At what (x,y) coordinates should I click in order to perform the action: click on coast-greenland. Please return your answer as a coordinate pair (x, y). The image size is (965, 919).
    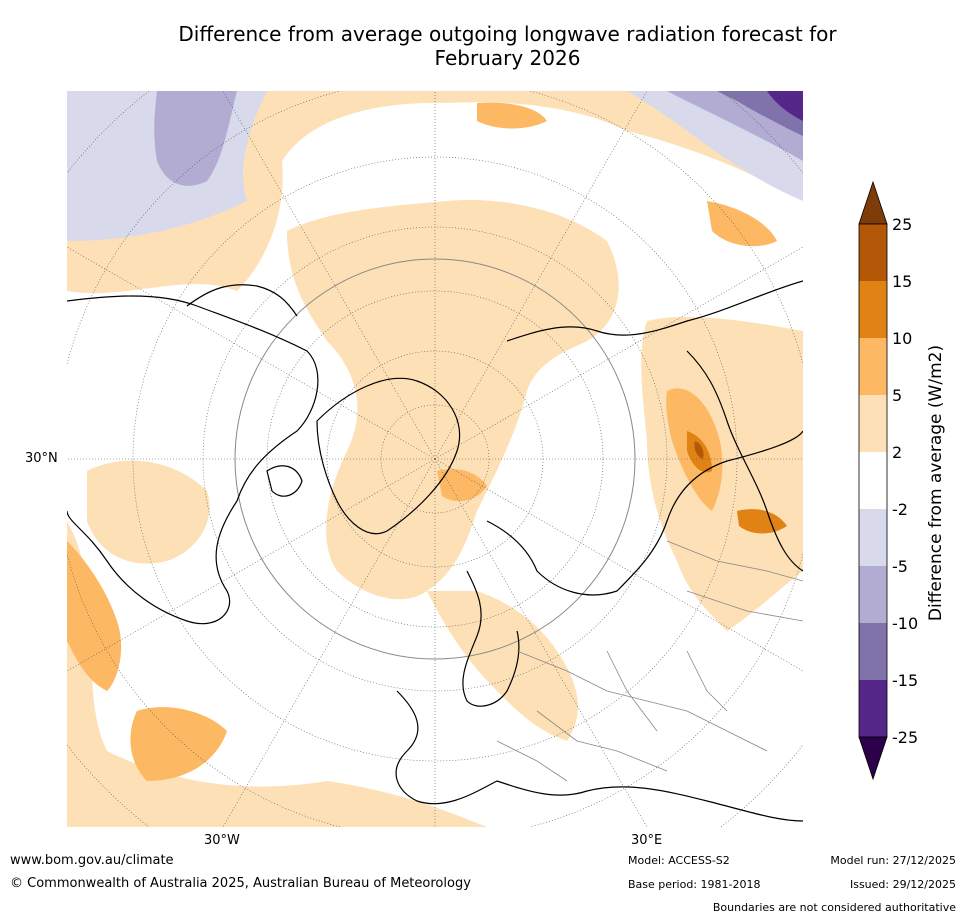
    Looking at the image, I should click on (388, 456).